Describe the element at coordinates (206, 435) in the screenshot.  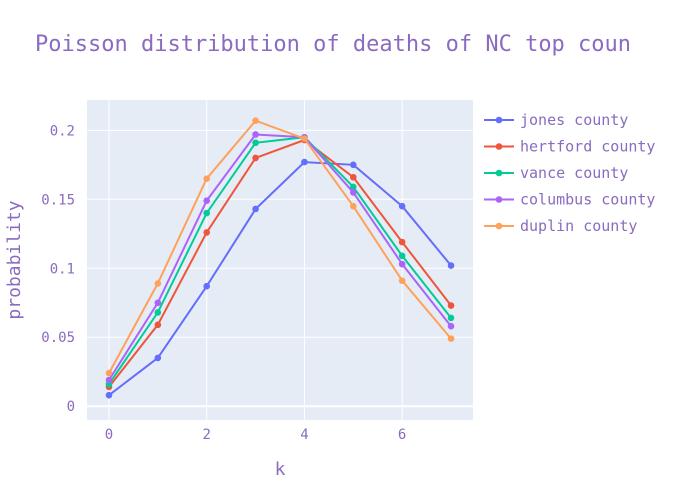
I see `x-tick-label: 2` at that location.